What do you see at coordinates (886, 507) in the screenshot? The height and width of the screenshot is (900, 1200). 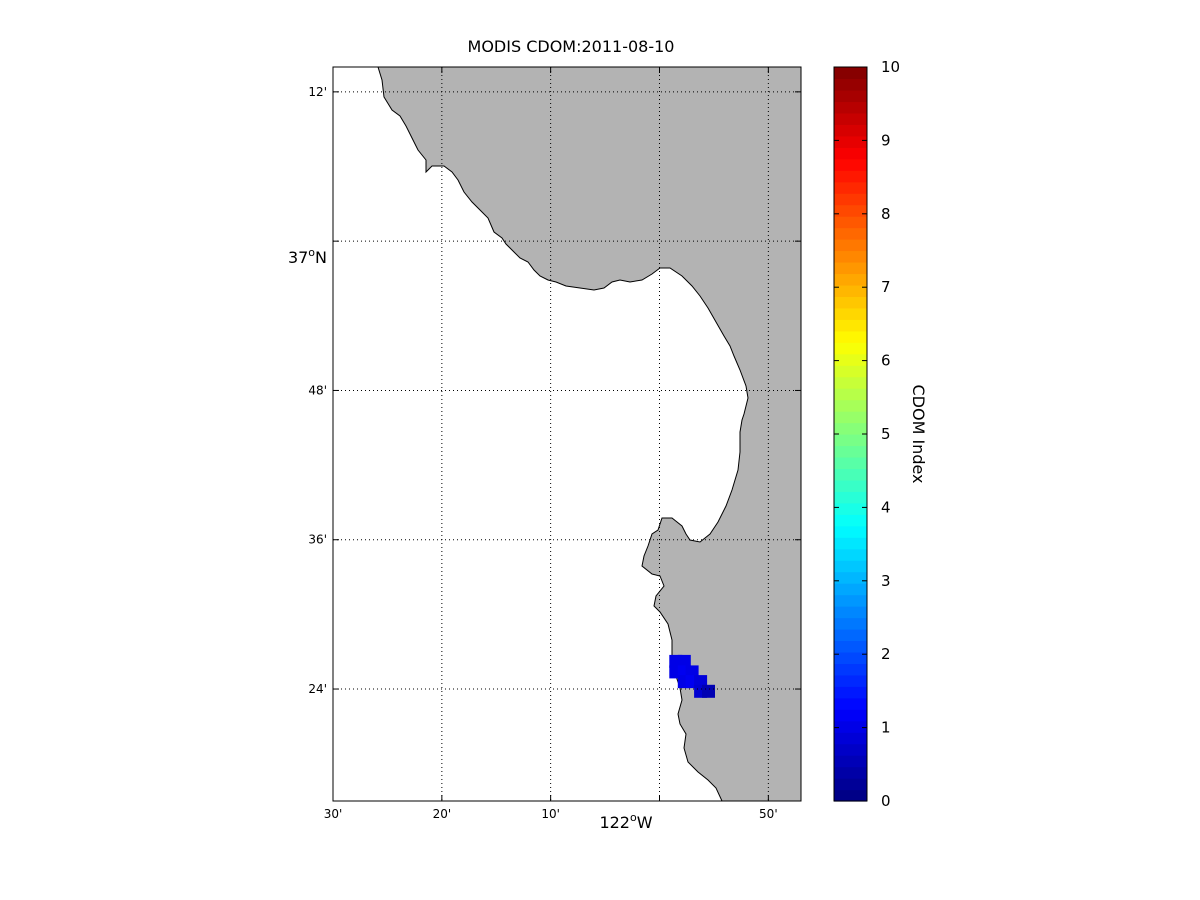 I see `colorbar-tick-label: 4` at bounding box center [886, 507].